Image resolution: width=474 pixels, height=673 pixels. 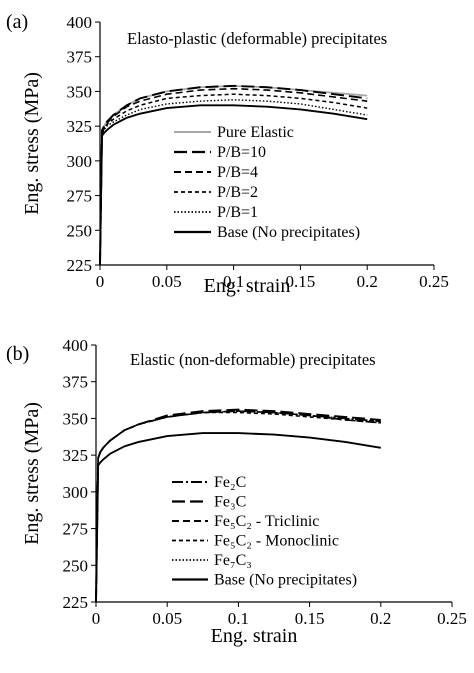 I want to click on p1-y-tick-label: 225, so click(x=80, y=265).